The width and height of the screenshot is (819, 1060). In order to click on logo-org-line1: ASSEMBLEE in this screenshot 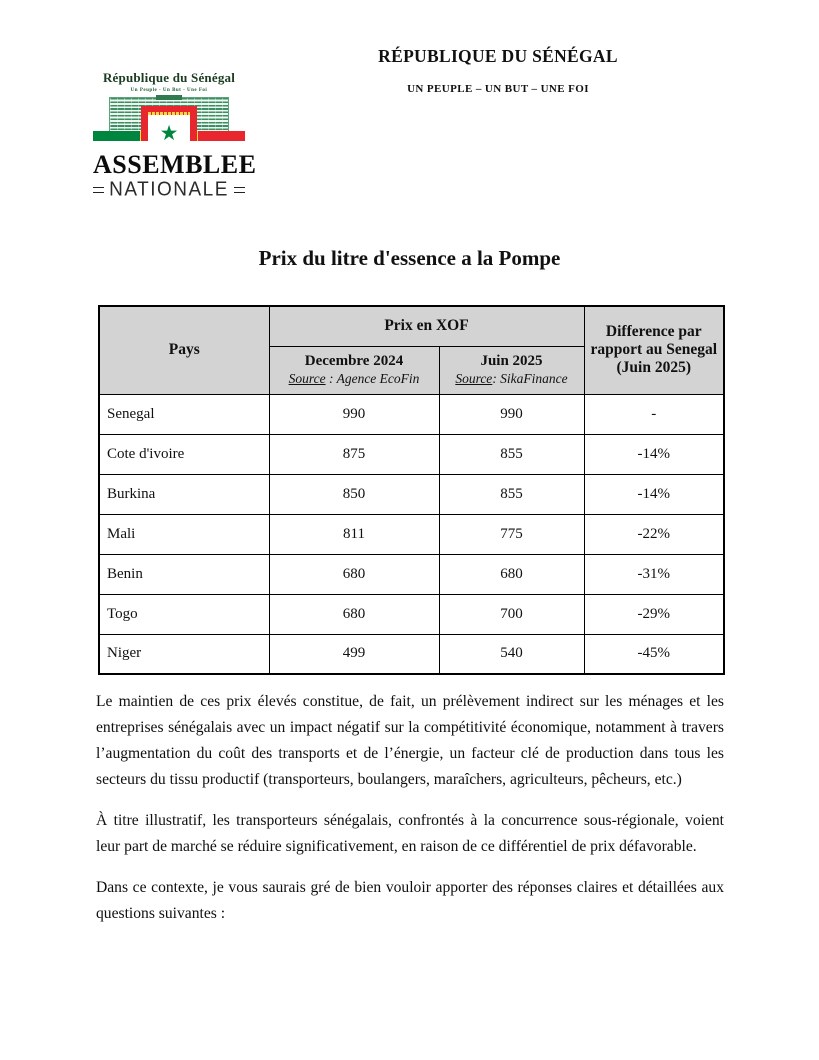, I will do `click(175, 164)`.